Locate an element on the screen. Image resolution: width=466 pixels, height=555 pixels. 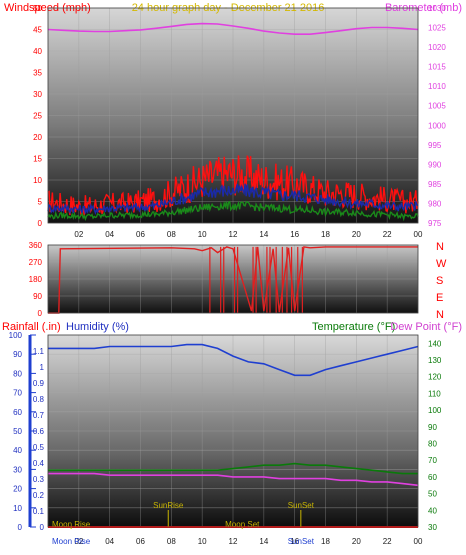
humidity-ytick-label: 90 is located at coordinates (17, 354).